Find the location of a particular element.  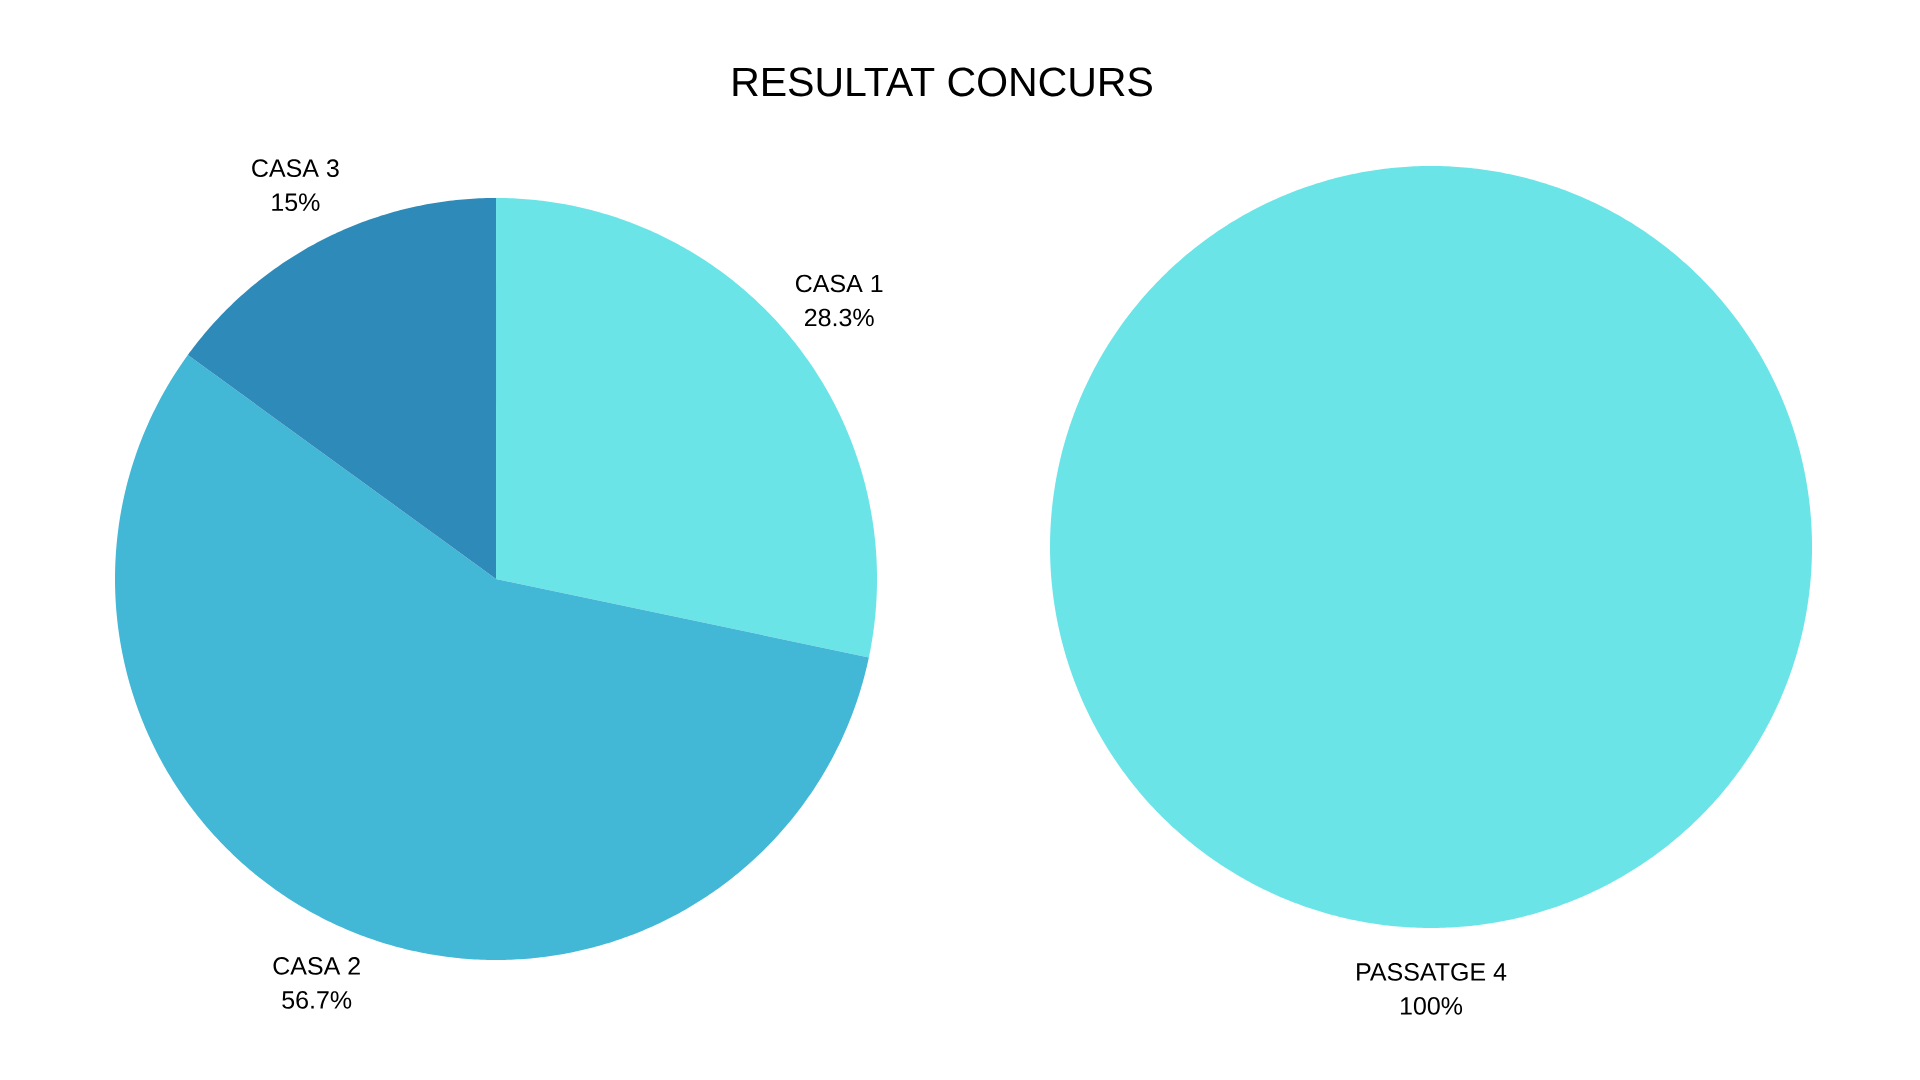

slice-label: CASA 3 is located at coordinates (295, 168).